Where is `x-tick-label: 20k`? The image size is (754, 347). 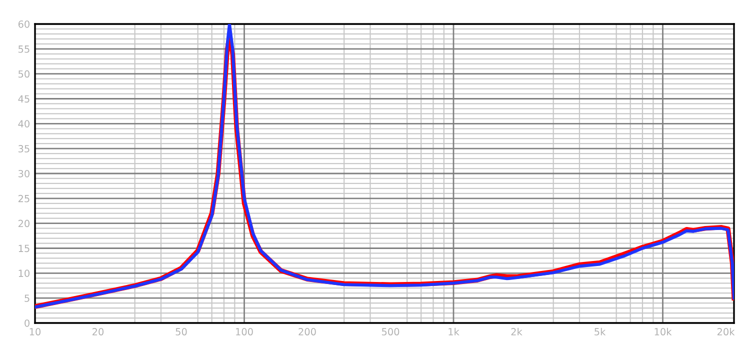 x-tick-label: 20k is located at coordinates (726, 332).